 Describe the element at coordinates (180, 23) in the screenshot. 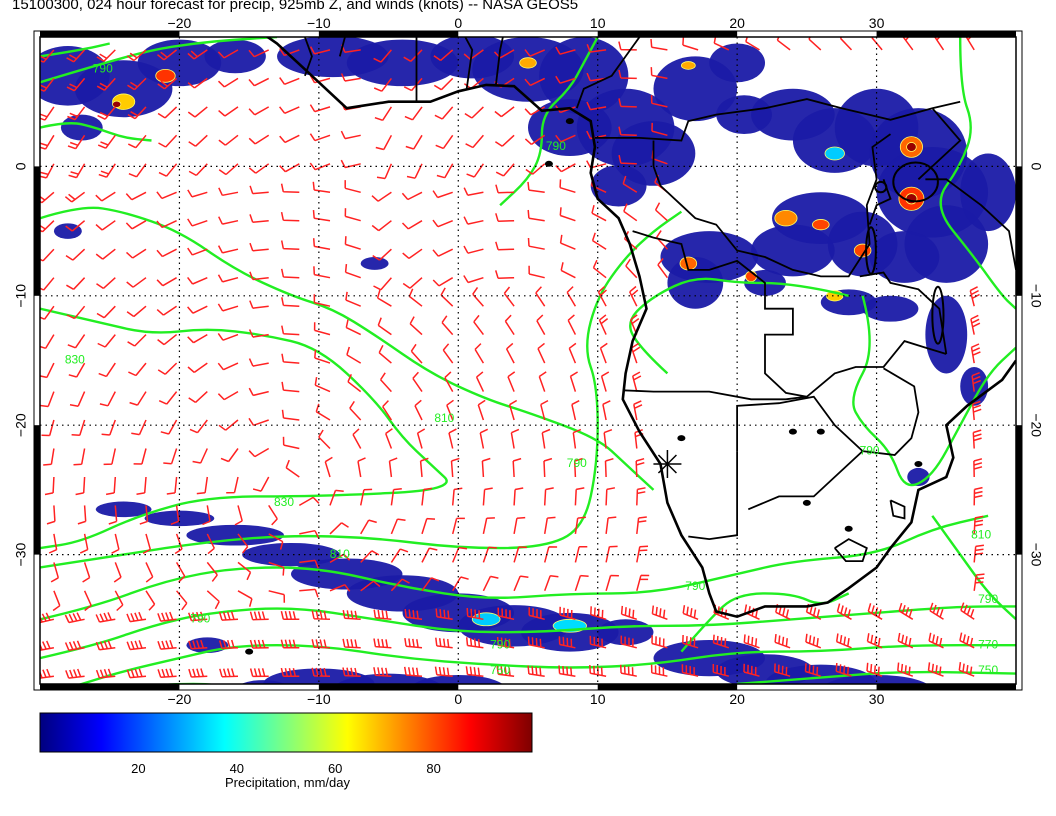

I see `top-x-tick-label: −20` at that location.